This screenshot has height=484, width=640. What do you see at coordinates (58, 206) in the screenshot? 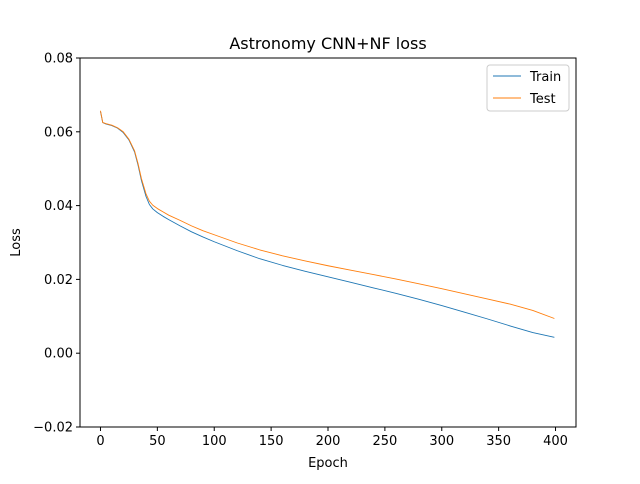
I see `y-tick-label: 0.04` at bounding box center [58, 206].